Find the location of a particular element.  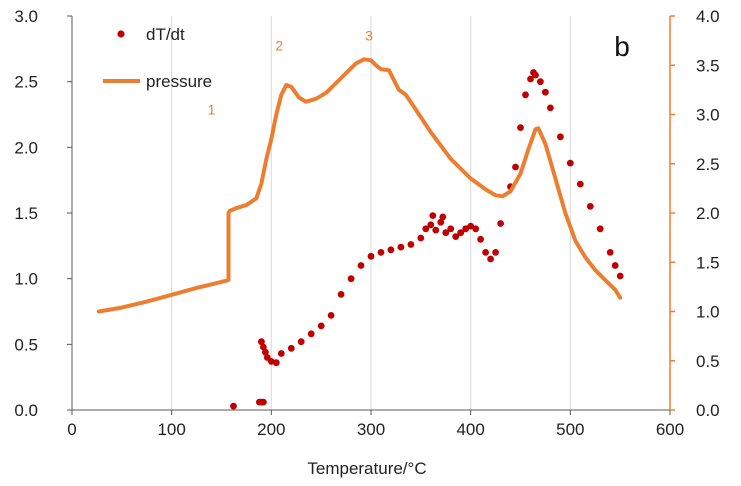

x-tick-label: 600 is located at coordinates (670, 429).